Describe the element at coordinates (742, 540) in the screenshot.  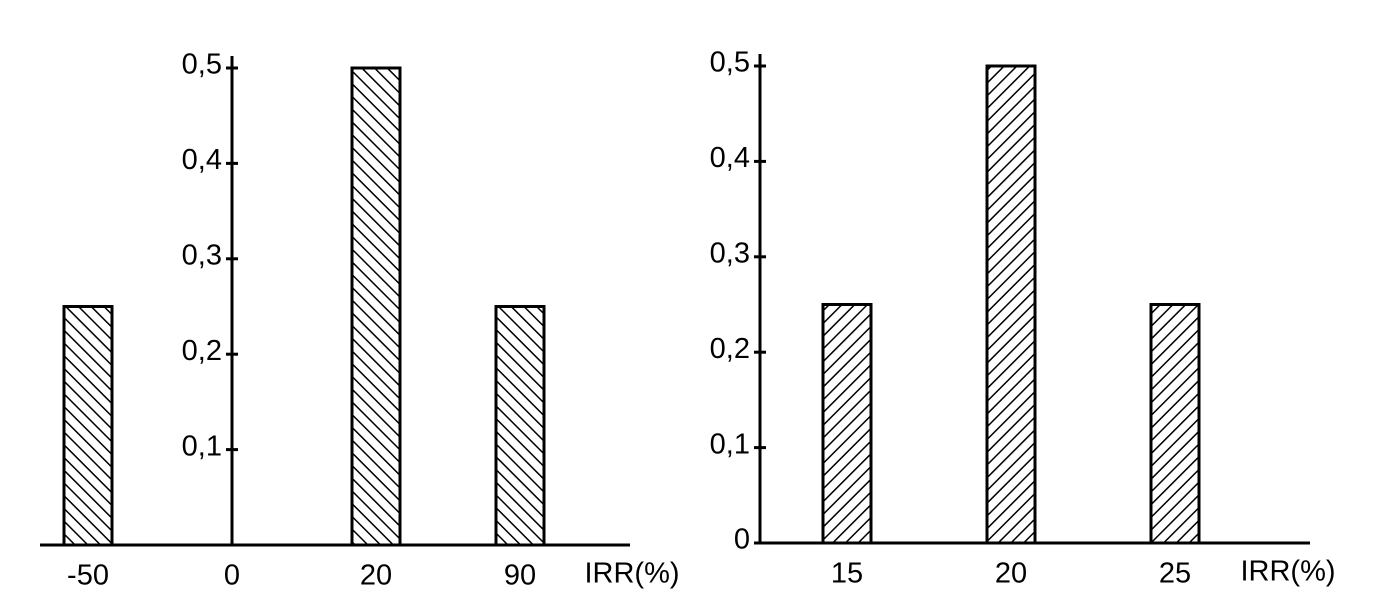
I see `y-tick-label: 0` at that location.